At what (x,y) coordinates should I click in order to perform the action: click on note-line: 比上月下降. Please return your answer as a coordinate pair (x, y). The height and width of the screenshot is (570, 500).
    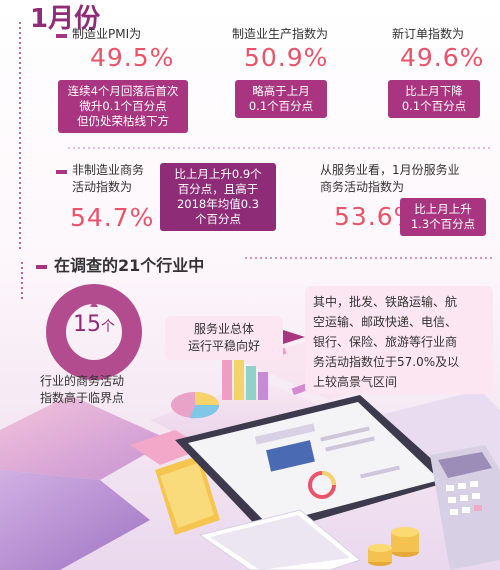
    Looking at the image, I should click on (434, 91).